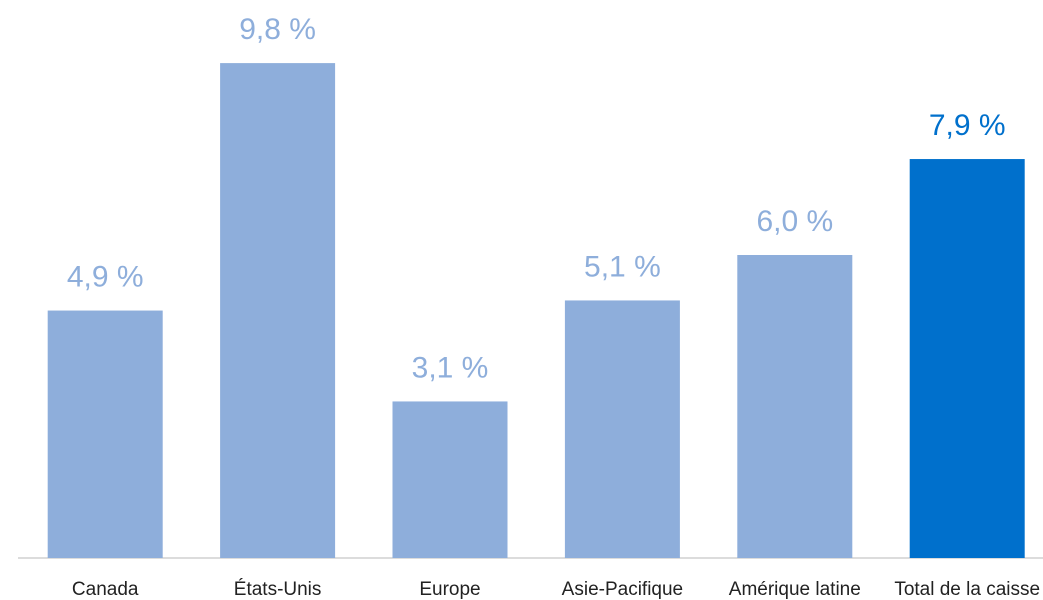 The height and width of the screenshot is (600, 1043). Describe the element at coordinates (795, 589) in the screenshot. I see `x-tick-label: Amérique latine` at that location.